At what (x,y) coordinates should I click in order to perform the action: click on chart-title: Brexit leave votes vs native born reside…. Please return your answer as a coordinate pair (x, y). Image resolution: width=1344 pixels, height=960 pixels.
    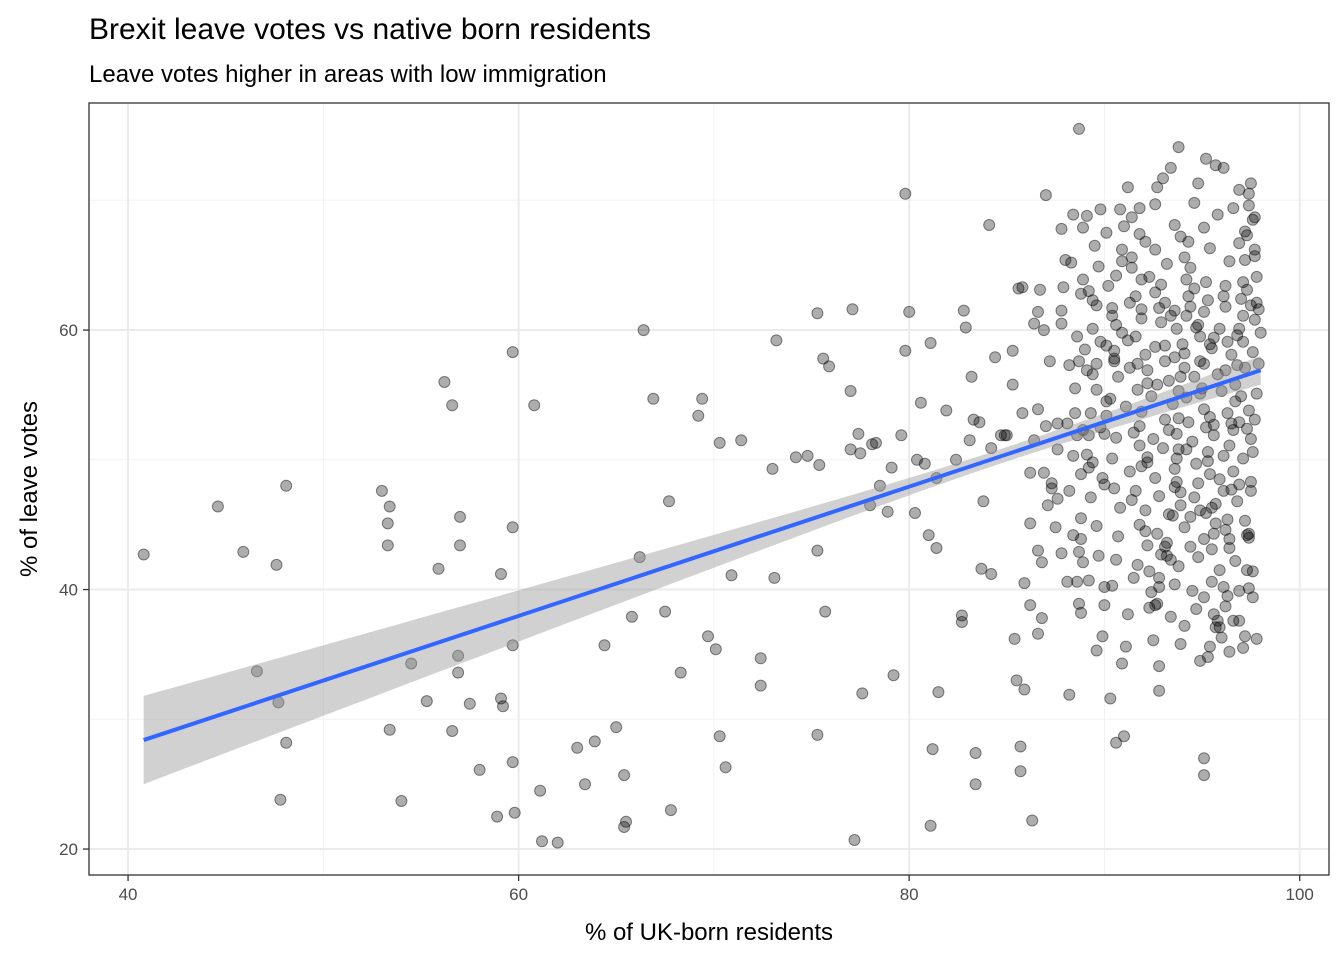
    Looking at the image, I should click on (370, 29).